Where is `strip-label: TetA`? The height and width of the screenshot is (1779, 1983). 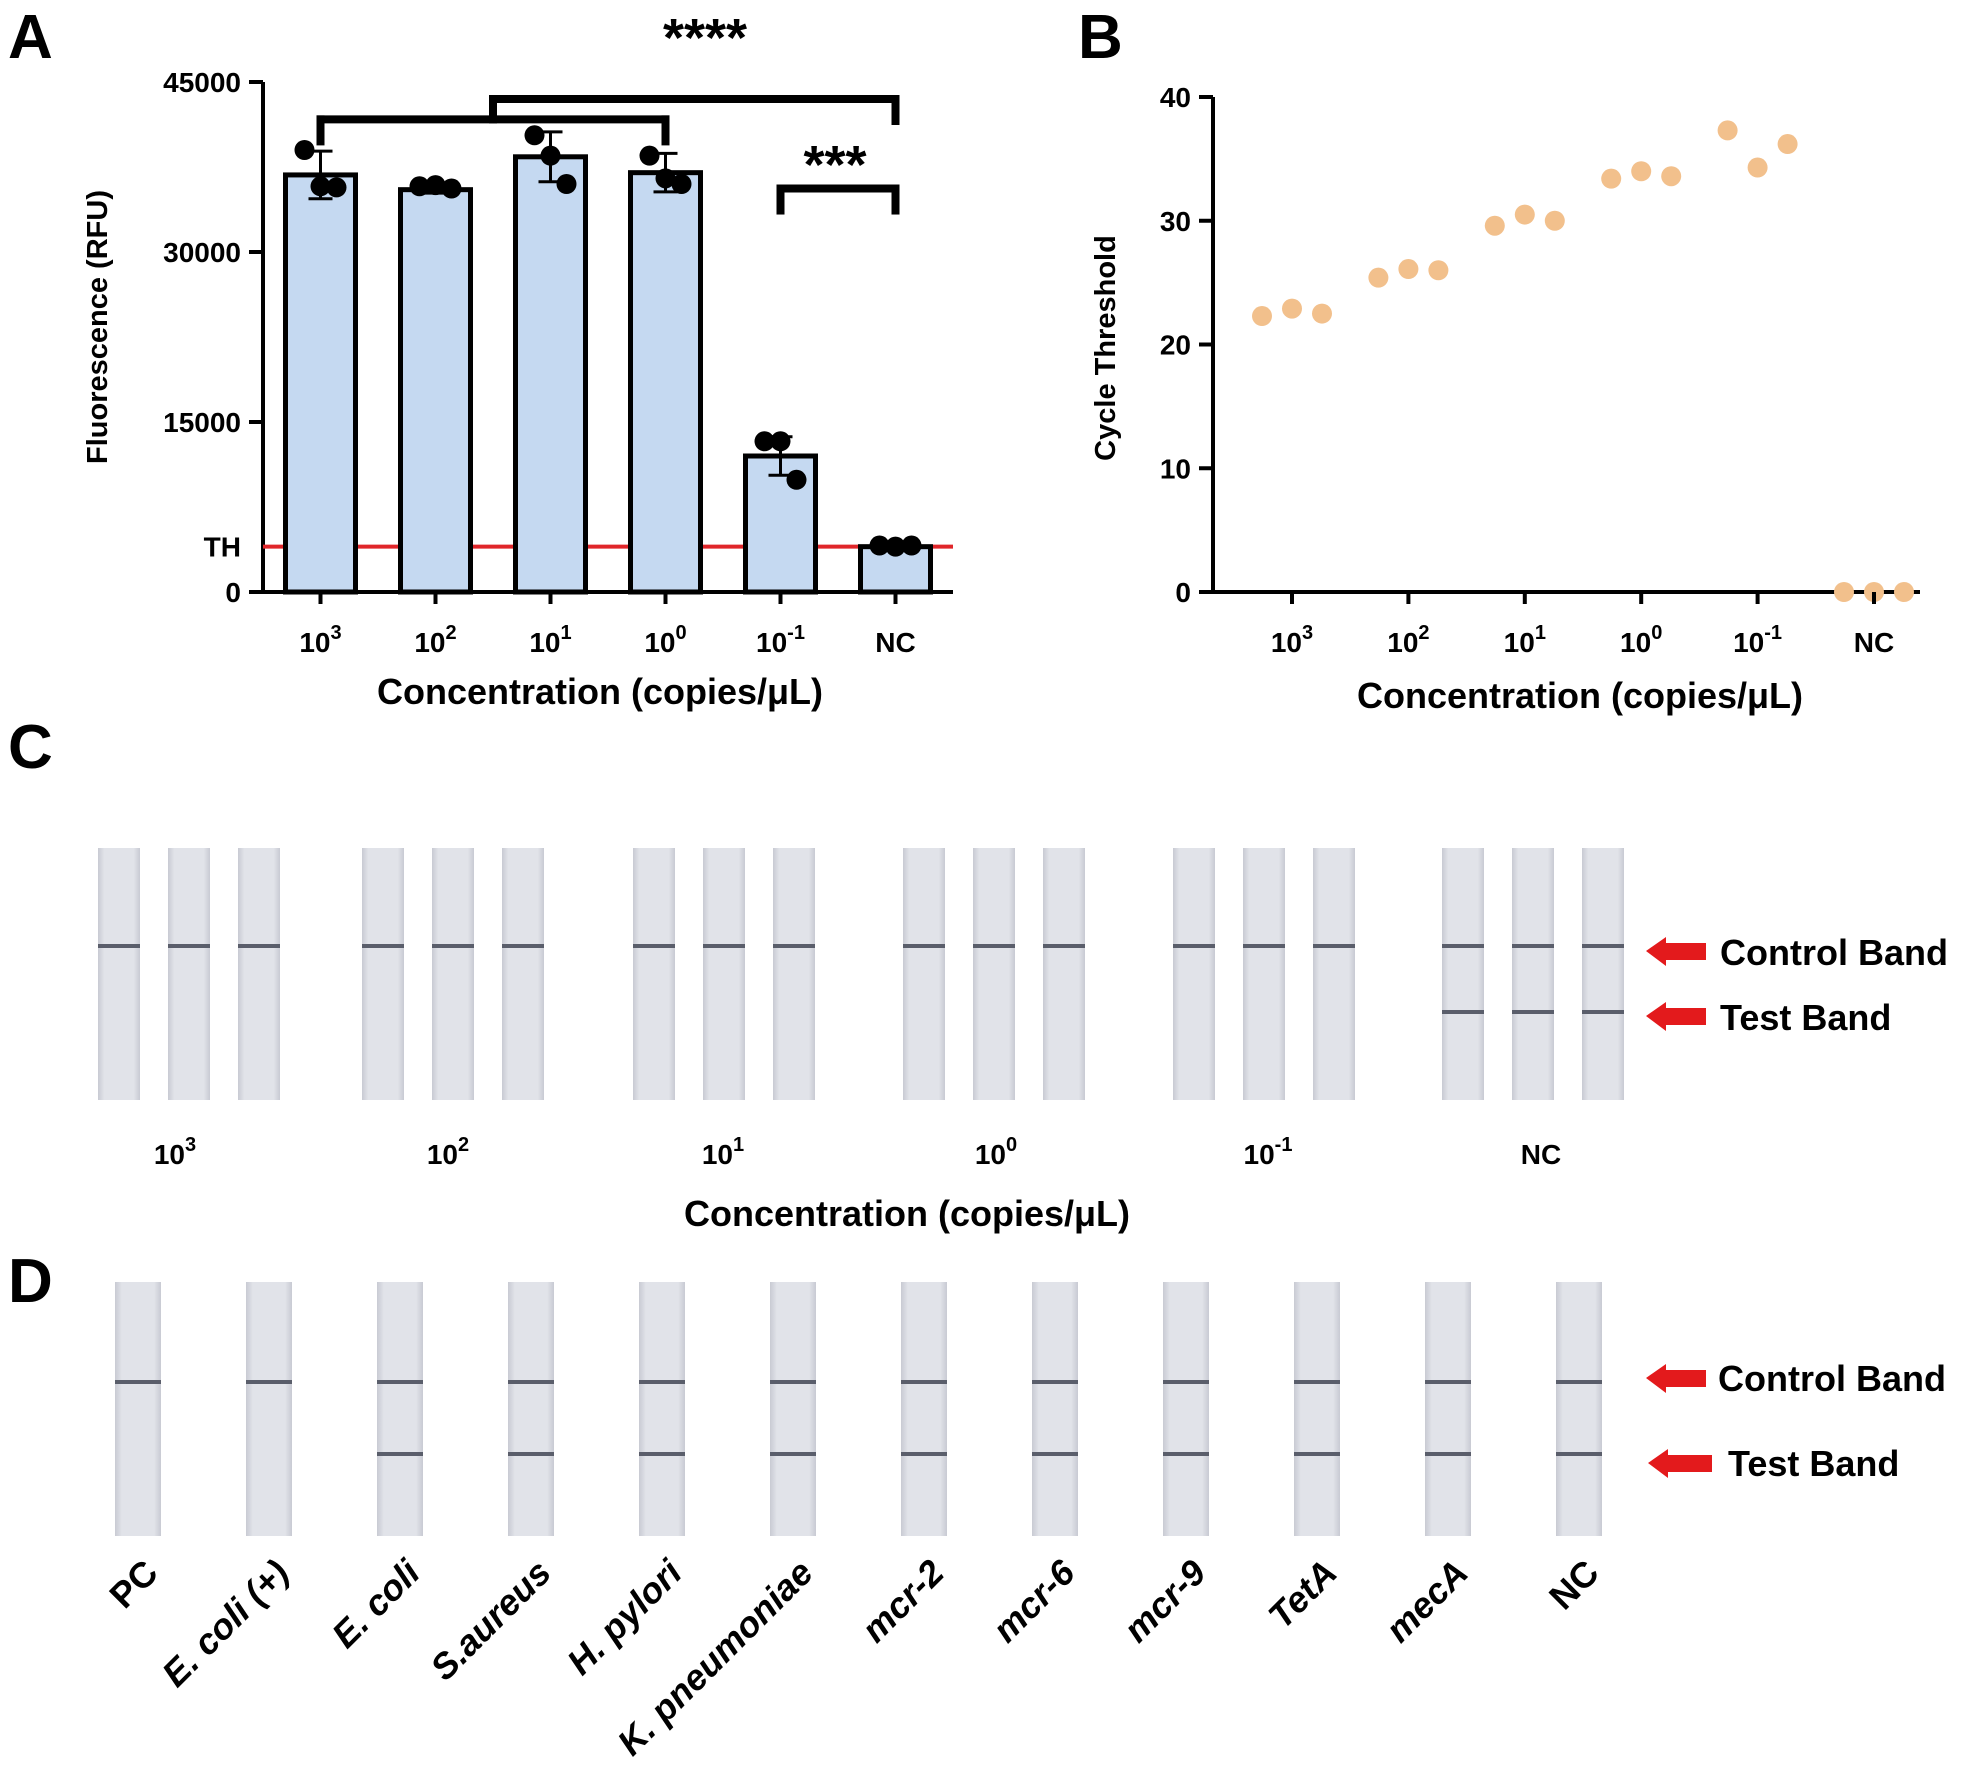
strip-label: TetA is located at coordinates (1302, 1594).